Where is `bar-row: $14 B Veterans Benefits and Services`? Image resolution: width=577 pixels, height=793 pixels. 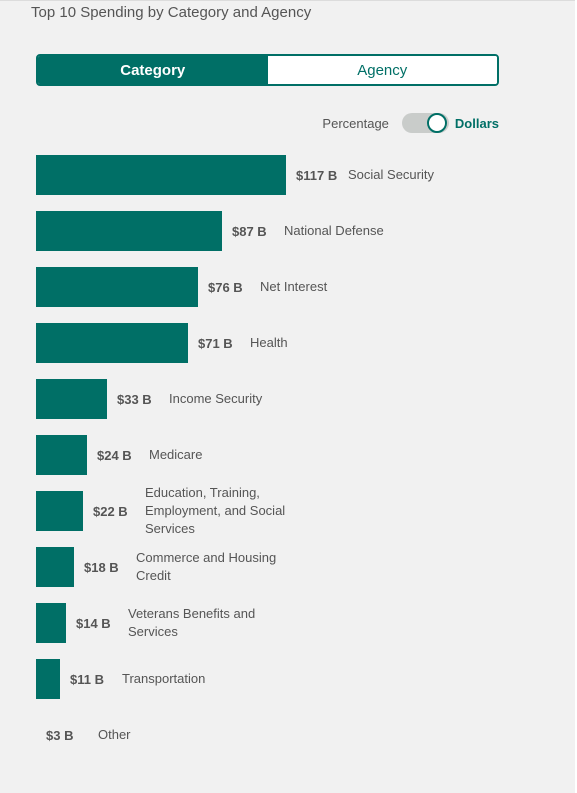 bar-row: $14 B Veterans Benefits and Services is located at coordinates (169, 623).